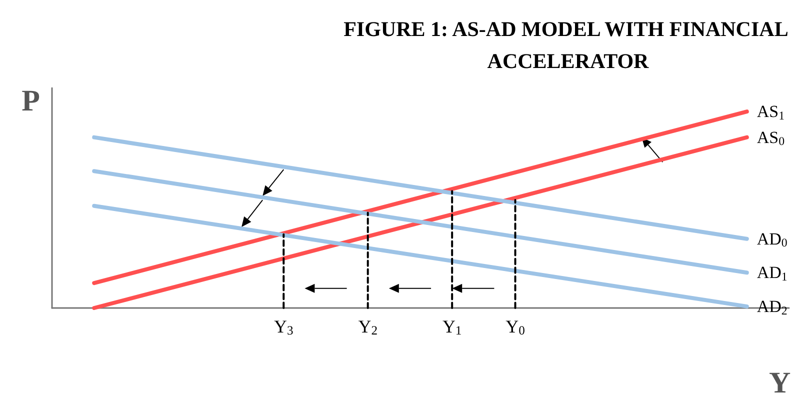 The width and height of the screenshot is (799, 406). Describe the element at coordinates (568, 45) in the screenshot. I see `chart-title: FIGURE 1: AS-AD MODEL WITH FINANCIAL ACCELERATOR` at that location.